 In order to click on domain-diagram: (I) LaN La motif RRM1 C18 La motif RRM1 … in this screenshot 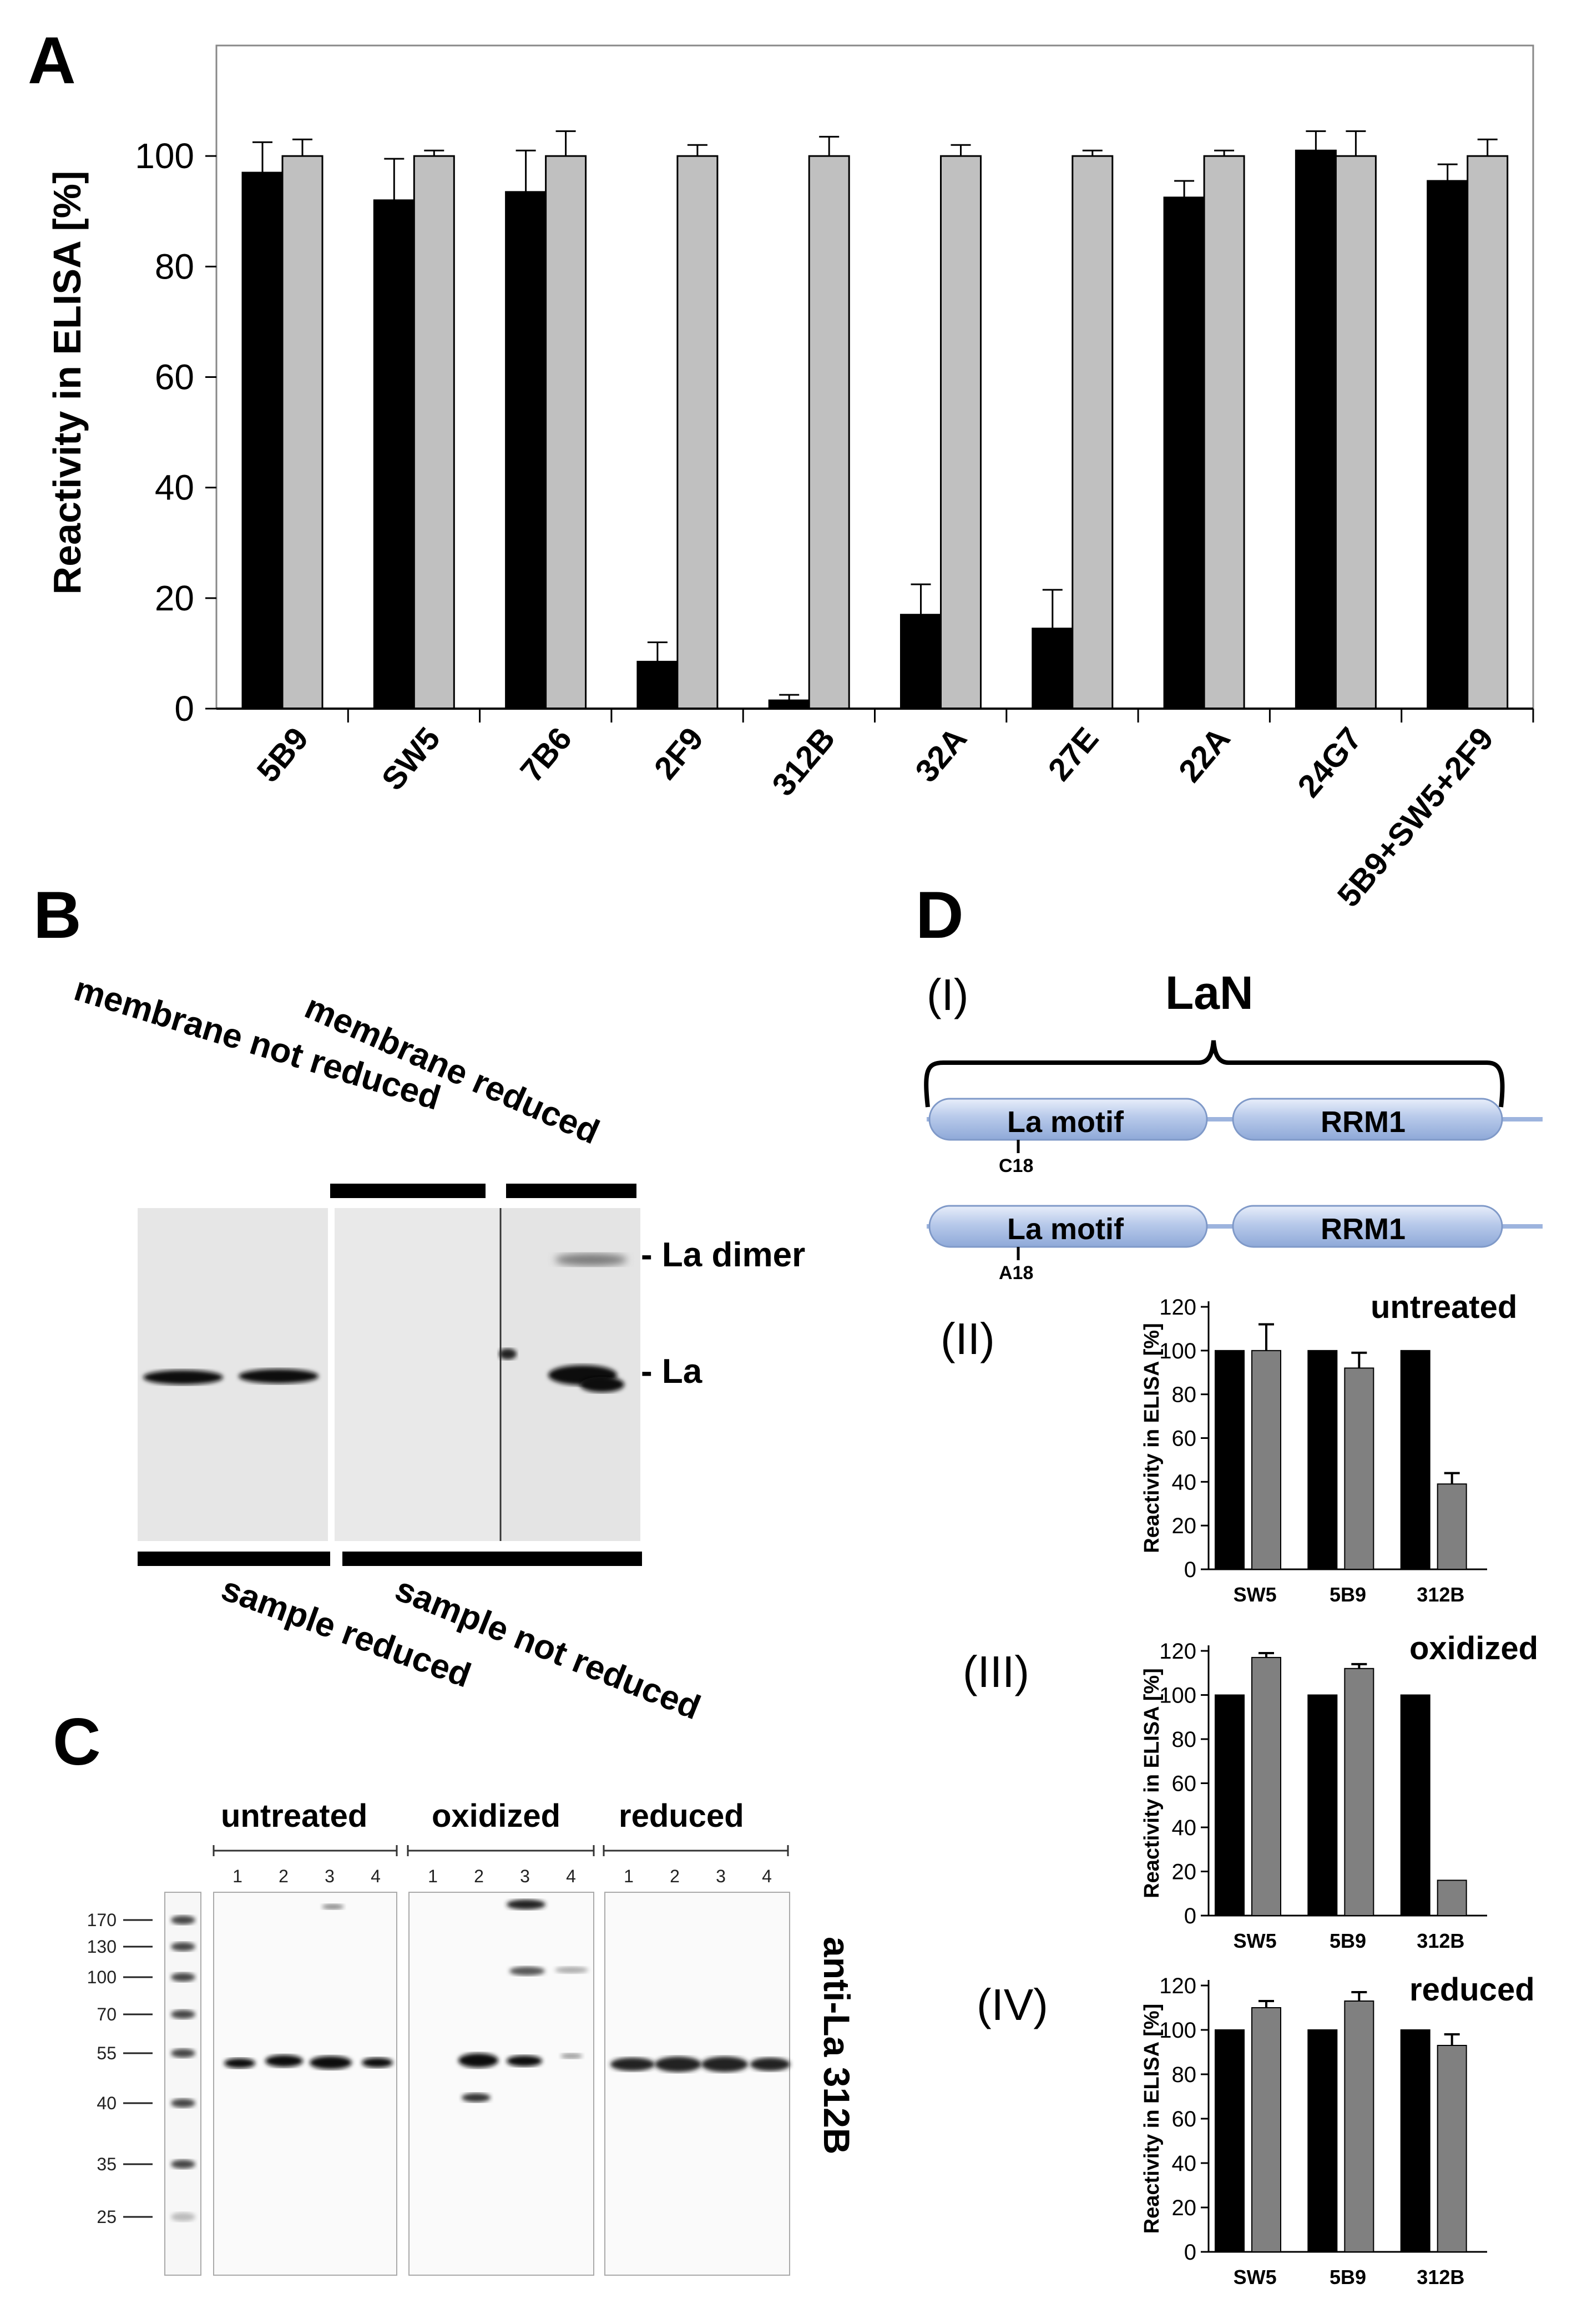, I will do `click(1233, 1125)`.